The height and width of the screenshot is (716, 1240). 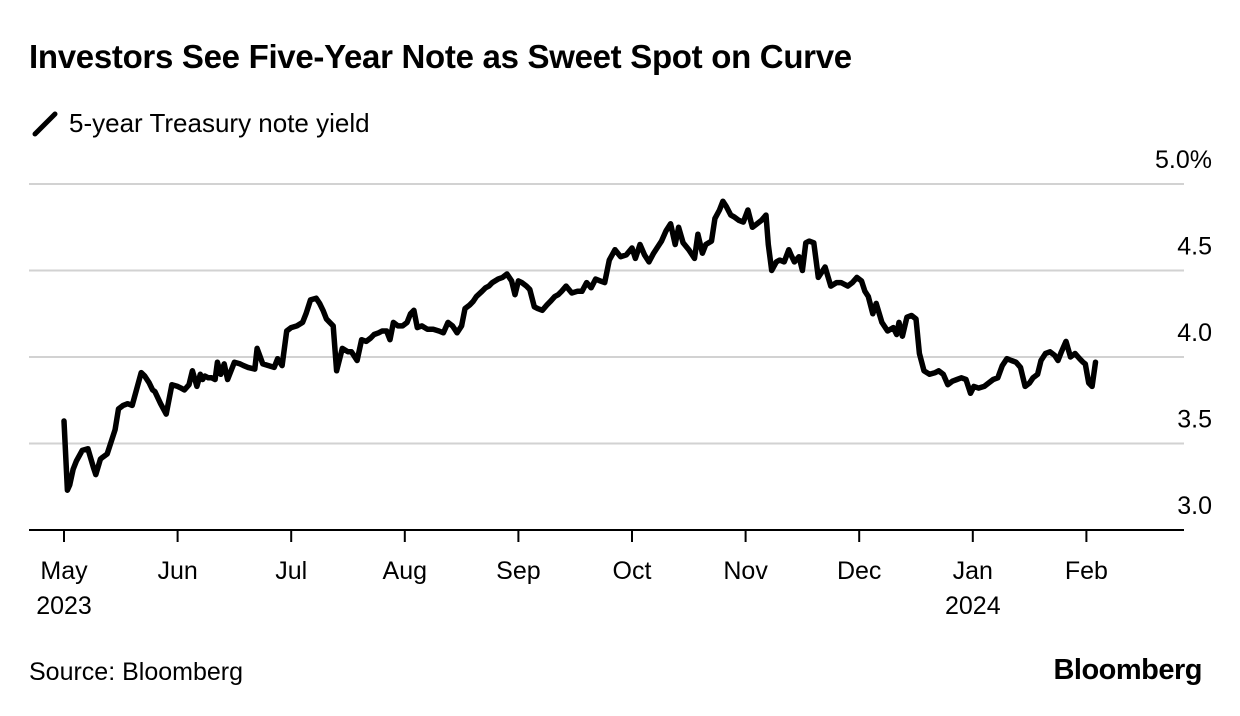 I want to click on y-axis-ticks: 3.0 3.5 4.0 4.5 5.0%, so click(x=1183, y=333).